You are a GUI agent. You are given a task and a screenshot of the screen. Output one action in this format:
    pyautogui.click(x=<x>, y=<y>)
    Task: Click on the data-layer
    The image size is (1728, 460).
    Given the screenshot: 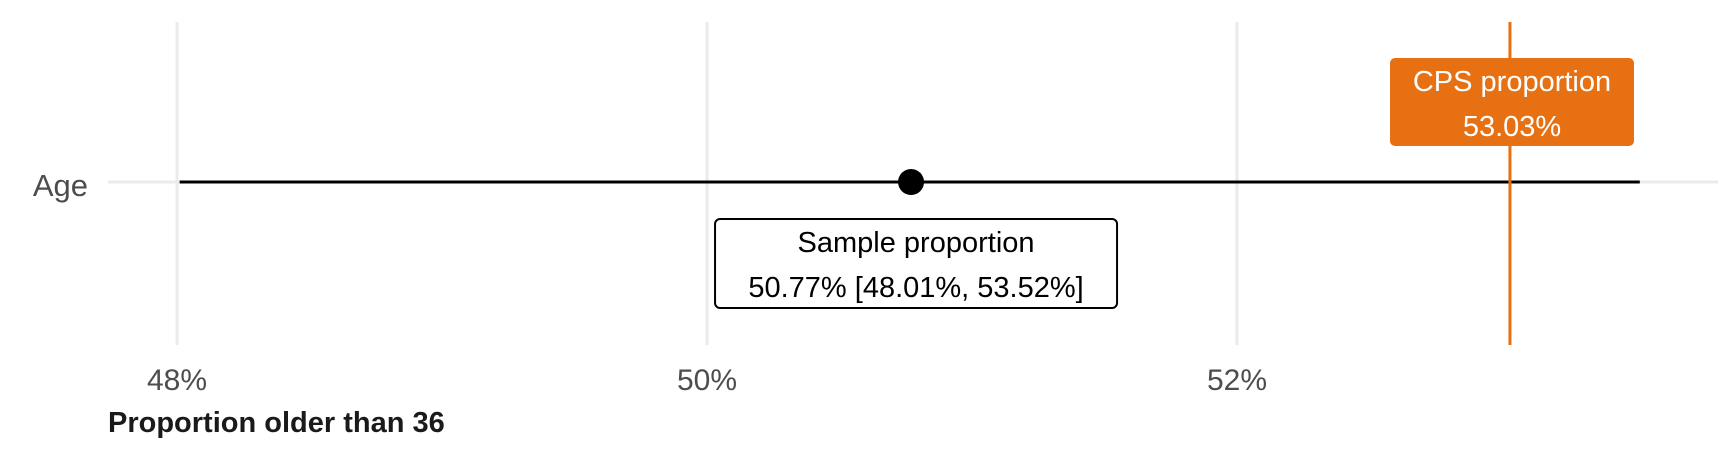 What is the action you would take?
    pyautogui.click(x=909, y=182)
    